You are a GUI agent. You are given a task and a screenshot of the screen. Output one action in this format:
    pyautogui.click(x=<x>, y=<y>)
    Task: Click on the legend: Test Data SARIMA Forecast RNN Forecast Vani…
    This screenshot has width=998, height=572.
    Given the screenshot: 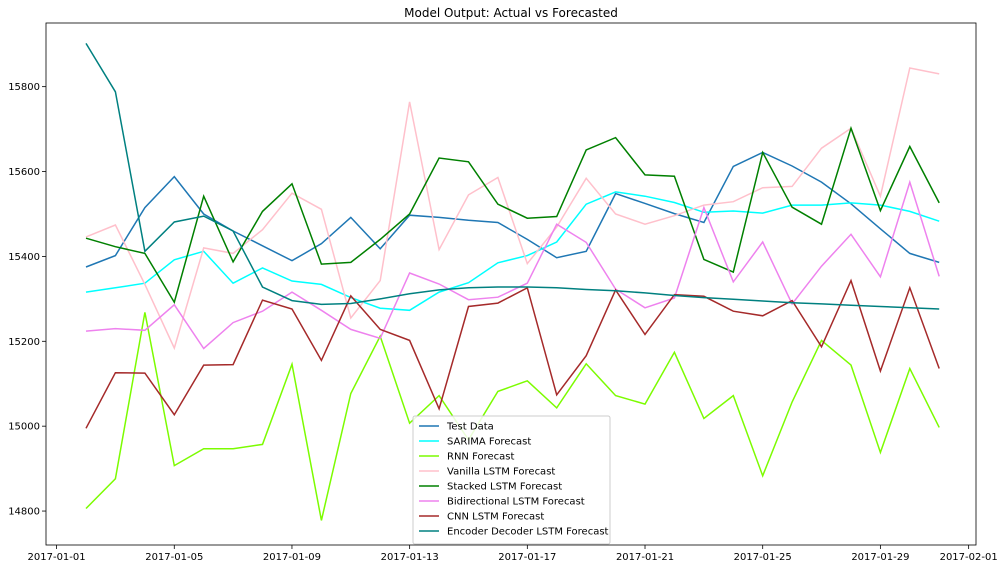 What is the action you would take?
    pyautogui.click(x=511, y=480)
    